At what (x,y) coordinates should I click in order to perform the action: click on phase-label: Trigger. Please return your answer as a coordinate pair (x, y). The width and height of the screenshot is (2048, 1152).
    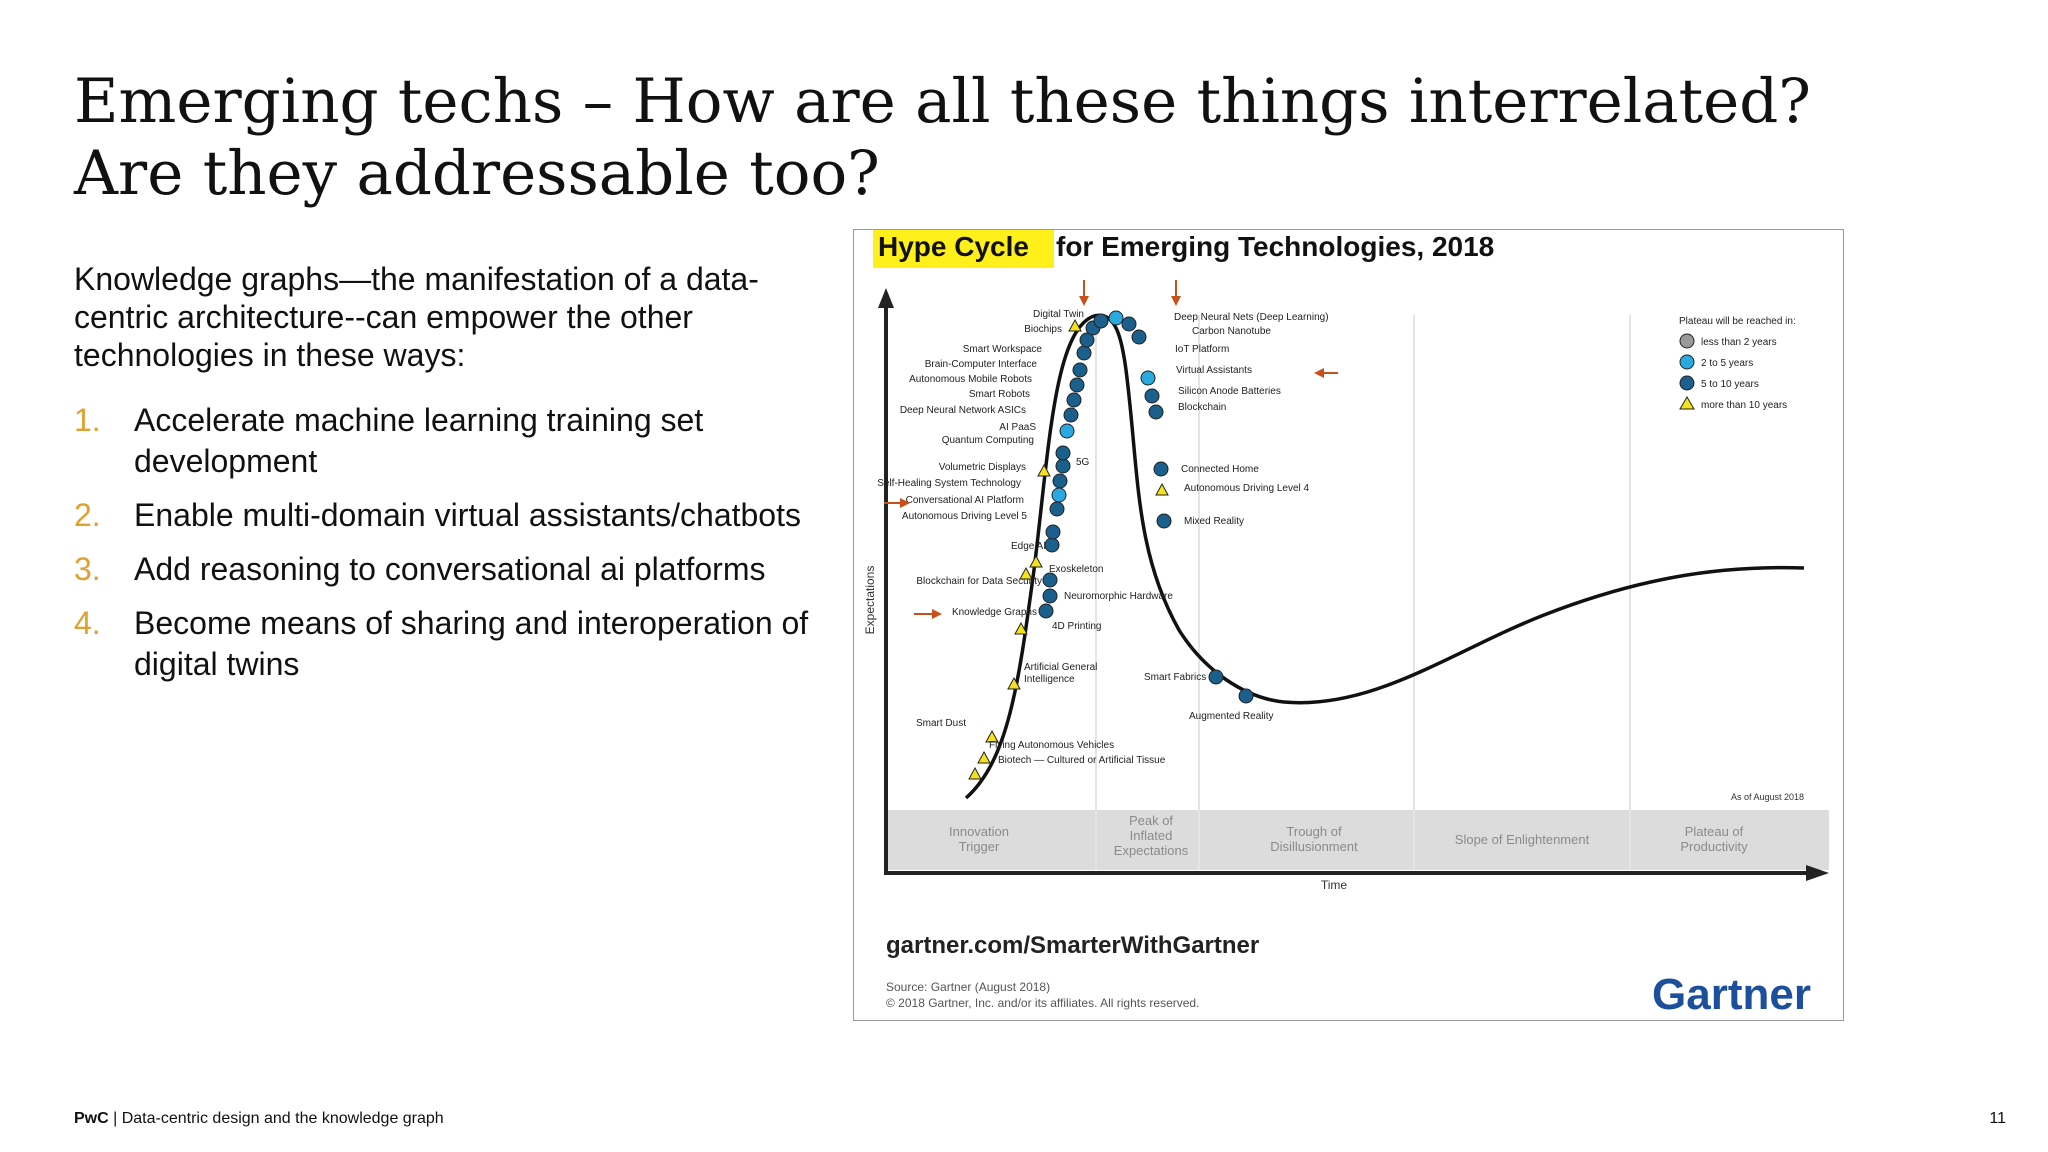
    Looking at the image, I should click on (979, 846).